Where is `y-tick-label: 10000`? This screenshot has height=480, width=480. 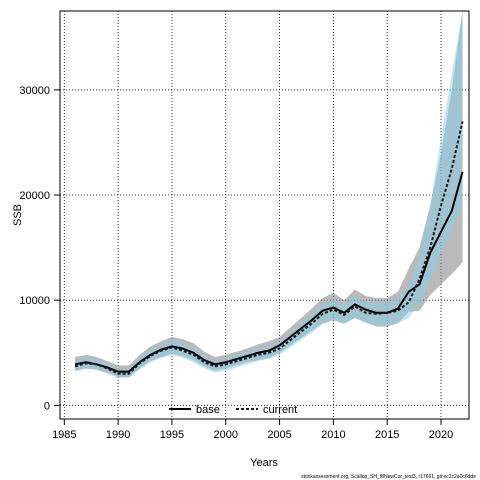 y-tick-label: 10000 is located at coordinates (34, 301).